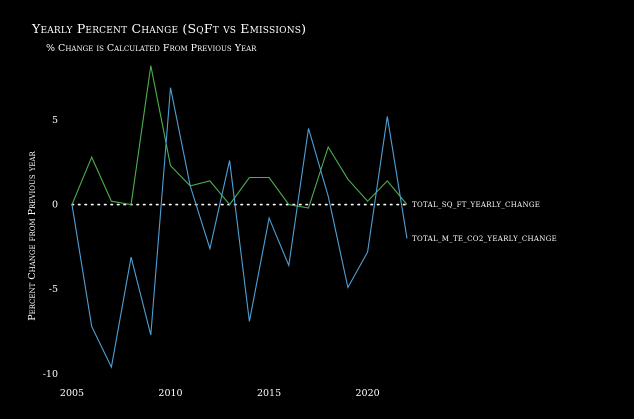 Image resolution: width=634 pixels, height=419 pixels. I want to click on y-tick-labels: 5 0 -5 -10, so click(50, 247).